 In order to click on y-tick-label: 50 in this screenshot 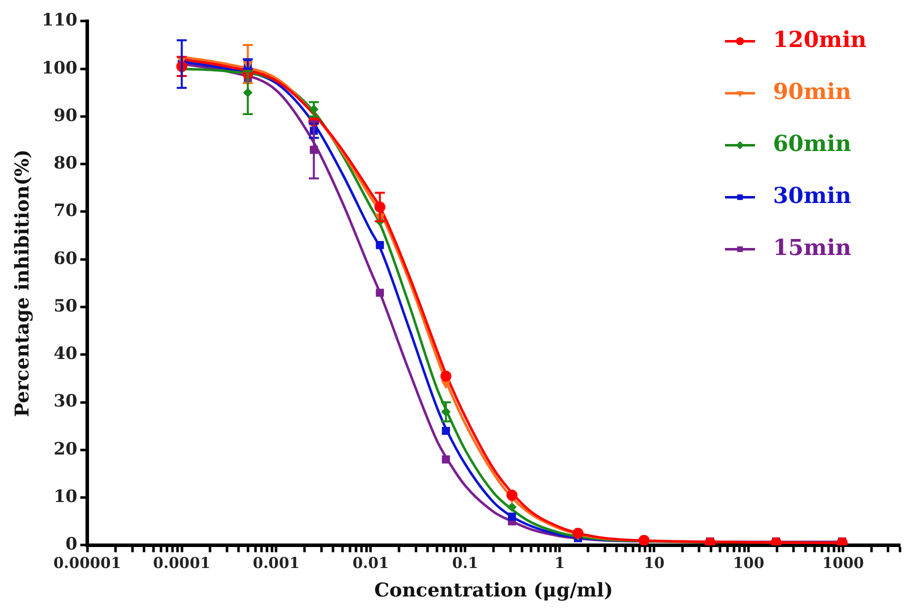, I will do `click(66, 306)`.